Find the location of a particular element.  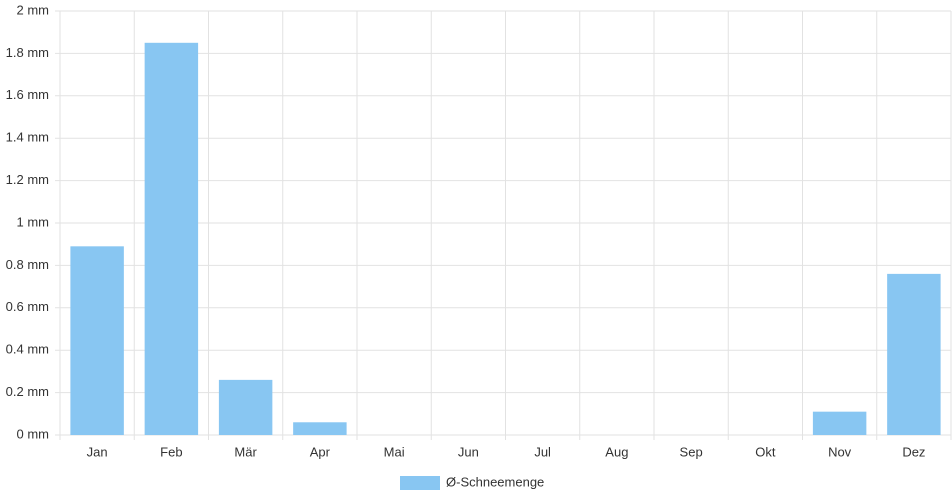

y-tick-label: 0 mm is located at coordinates (33, 433).